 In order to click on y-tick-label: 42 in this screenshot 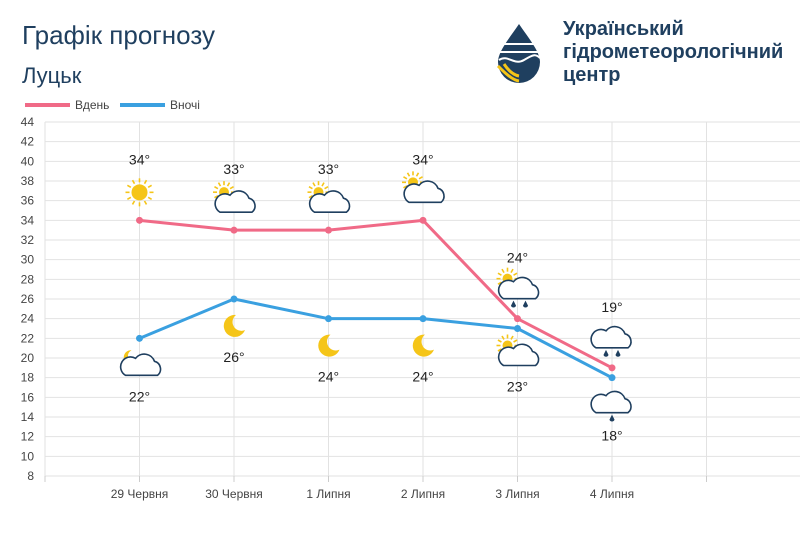, I will do `click(28, 142)`.